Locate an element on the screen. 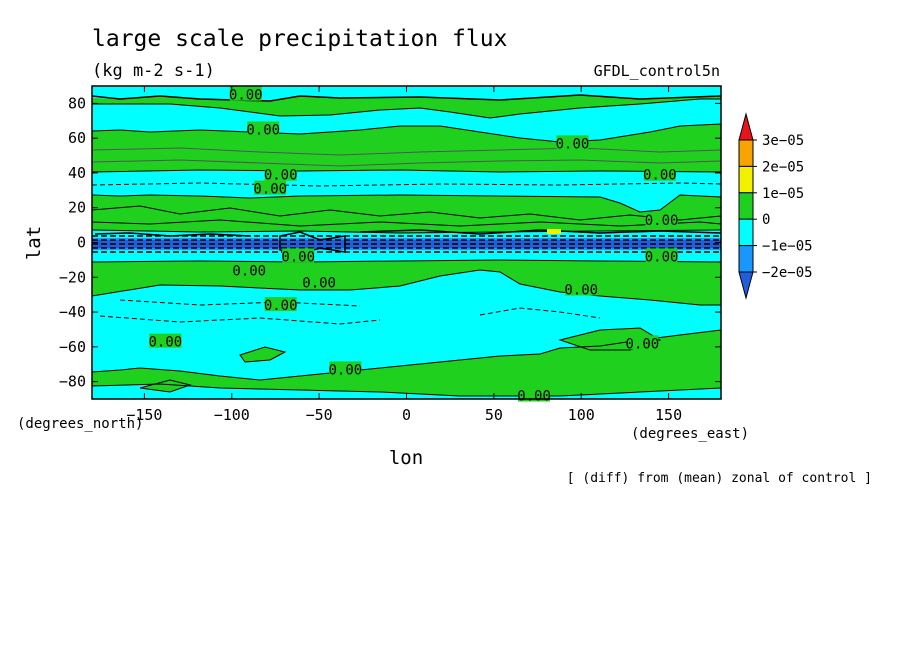 Image resolution: width=904 pixels, height=654 pixels. dataset-label: GFDL_control5n is located at coordinates (657, 71).